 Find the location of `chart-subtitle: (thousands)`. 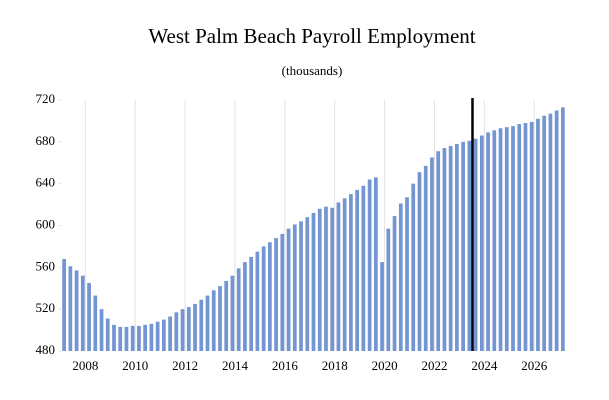

chart-subtitle: (thousands) is located at coordinates (312, 70).